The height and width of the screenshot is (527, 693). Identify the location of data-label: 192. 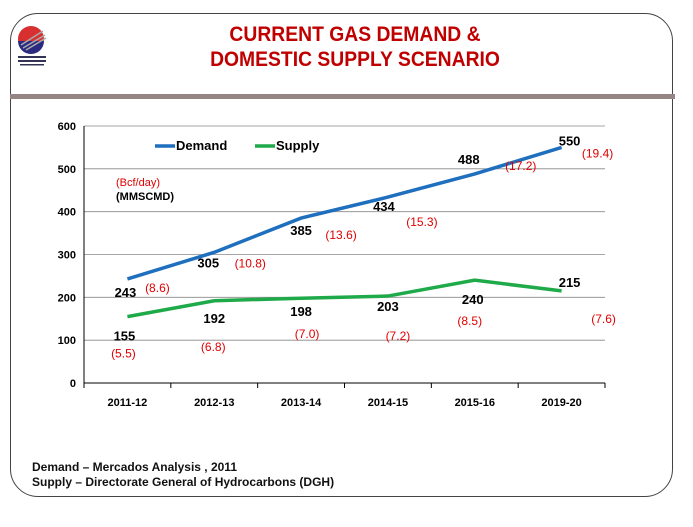
(214, 318).